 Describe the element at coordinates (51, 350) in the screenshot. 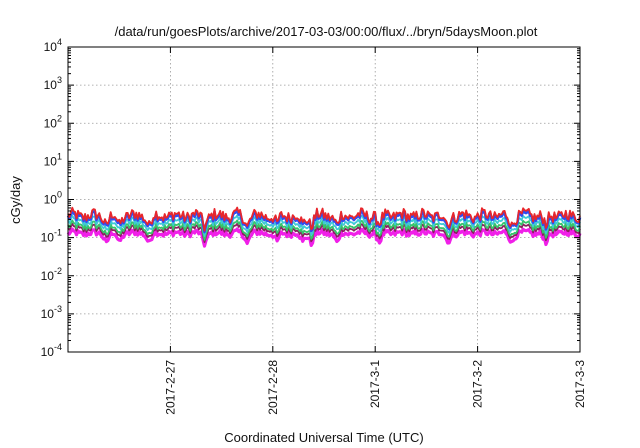

I see `y-tick-label: 10⁻⁴` at that location.